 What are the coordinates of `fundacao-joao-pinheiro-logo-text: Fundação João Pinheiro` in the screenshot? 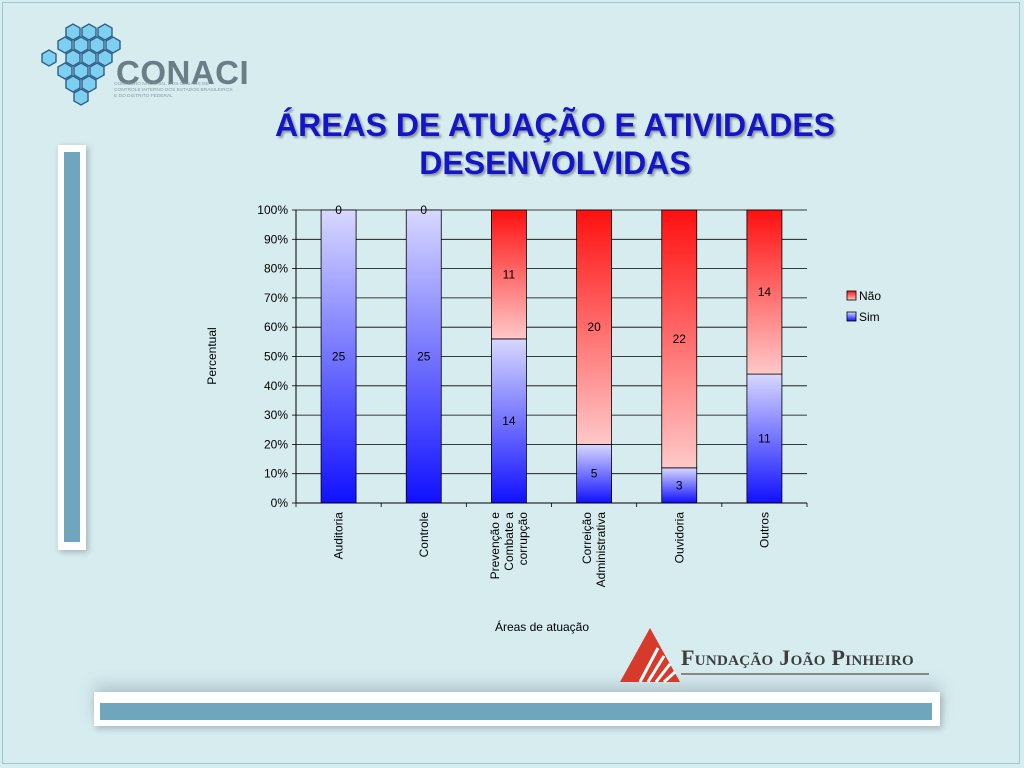 It's located at (797, 657).